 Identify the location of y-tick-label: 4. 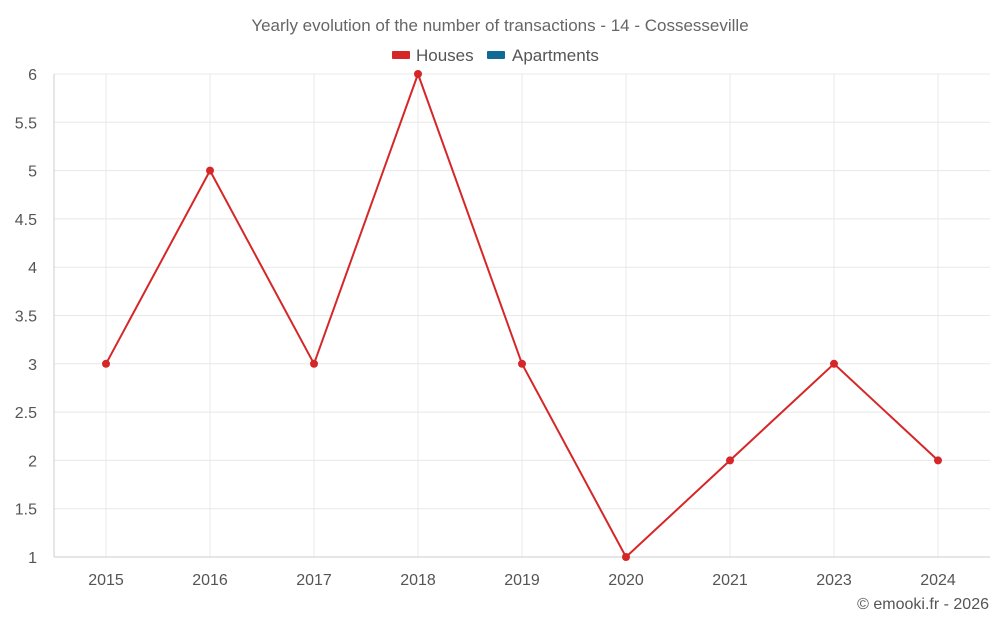
(32, 268).